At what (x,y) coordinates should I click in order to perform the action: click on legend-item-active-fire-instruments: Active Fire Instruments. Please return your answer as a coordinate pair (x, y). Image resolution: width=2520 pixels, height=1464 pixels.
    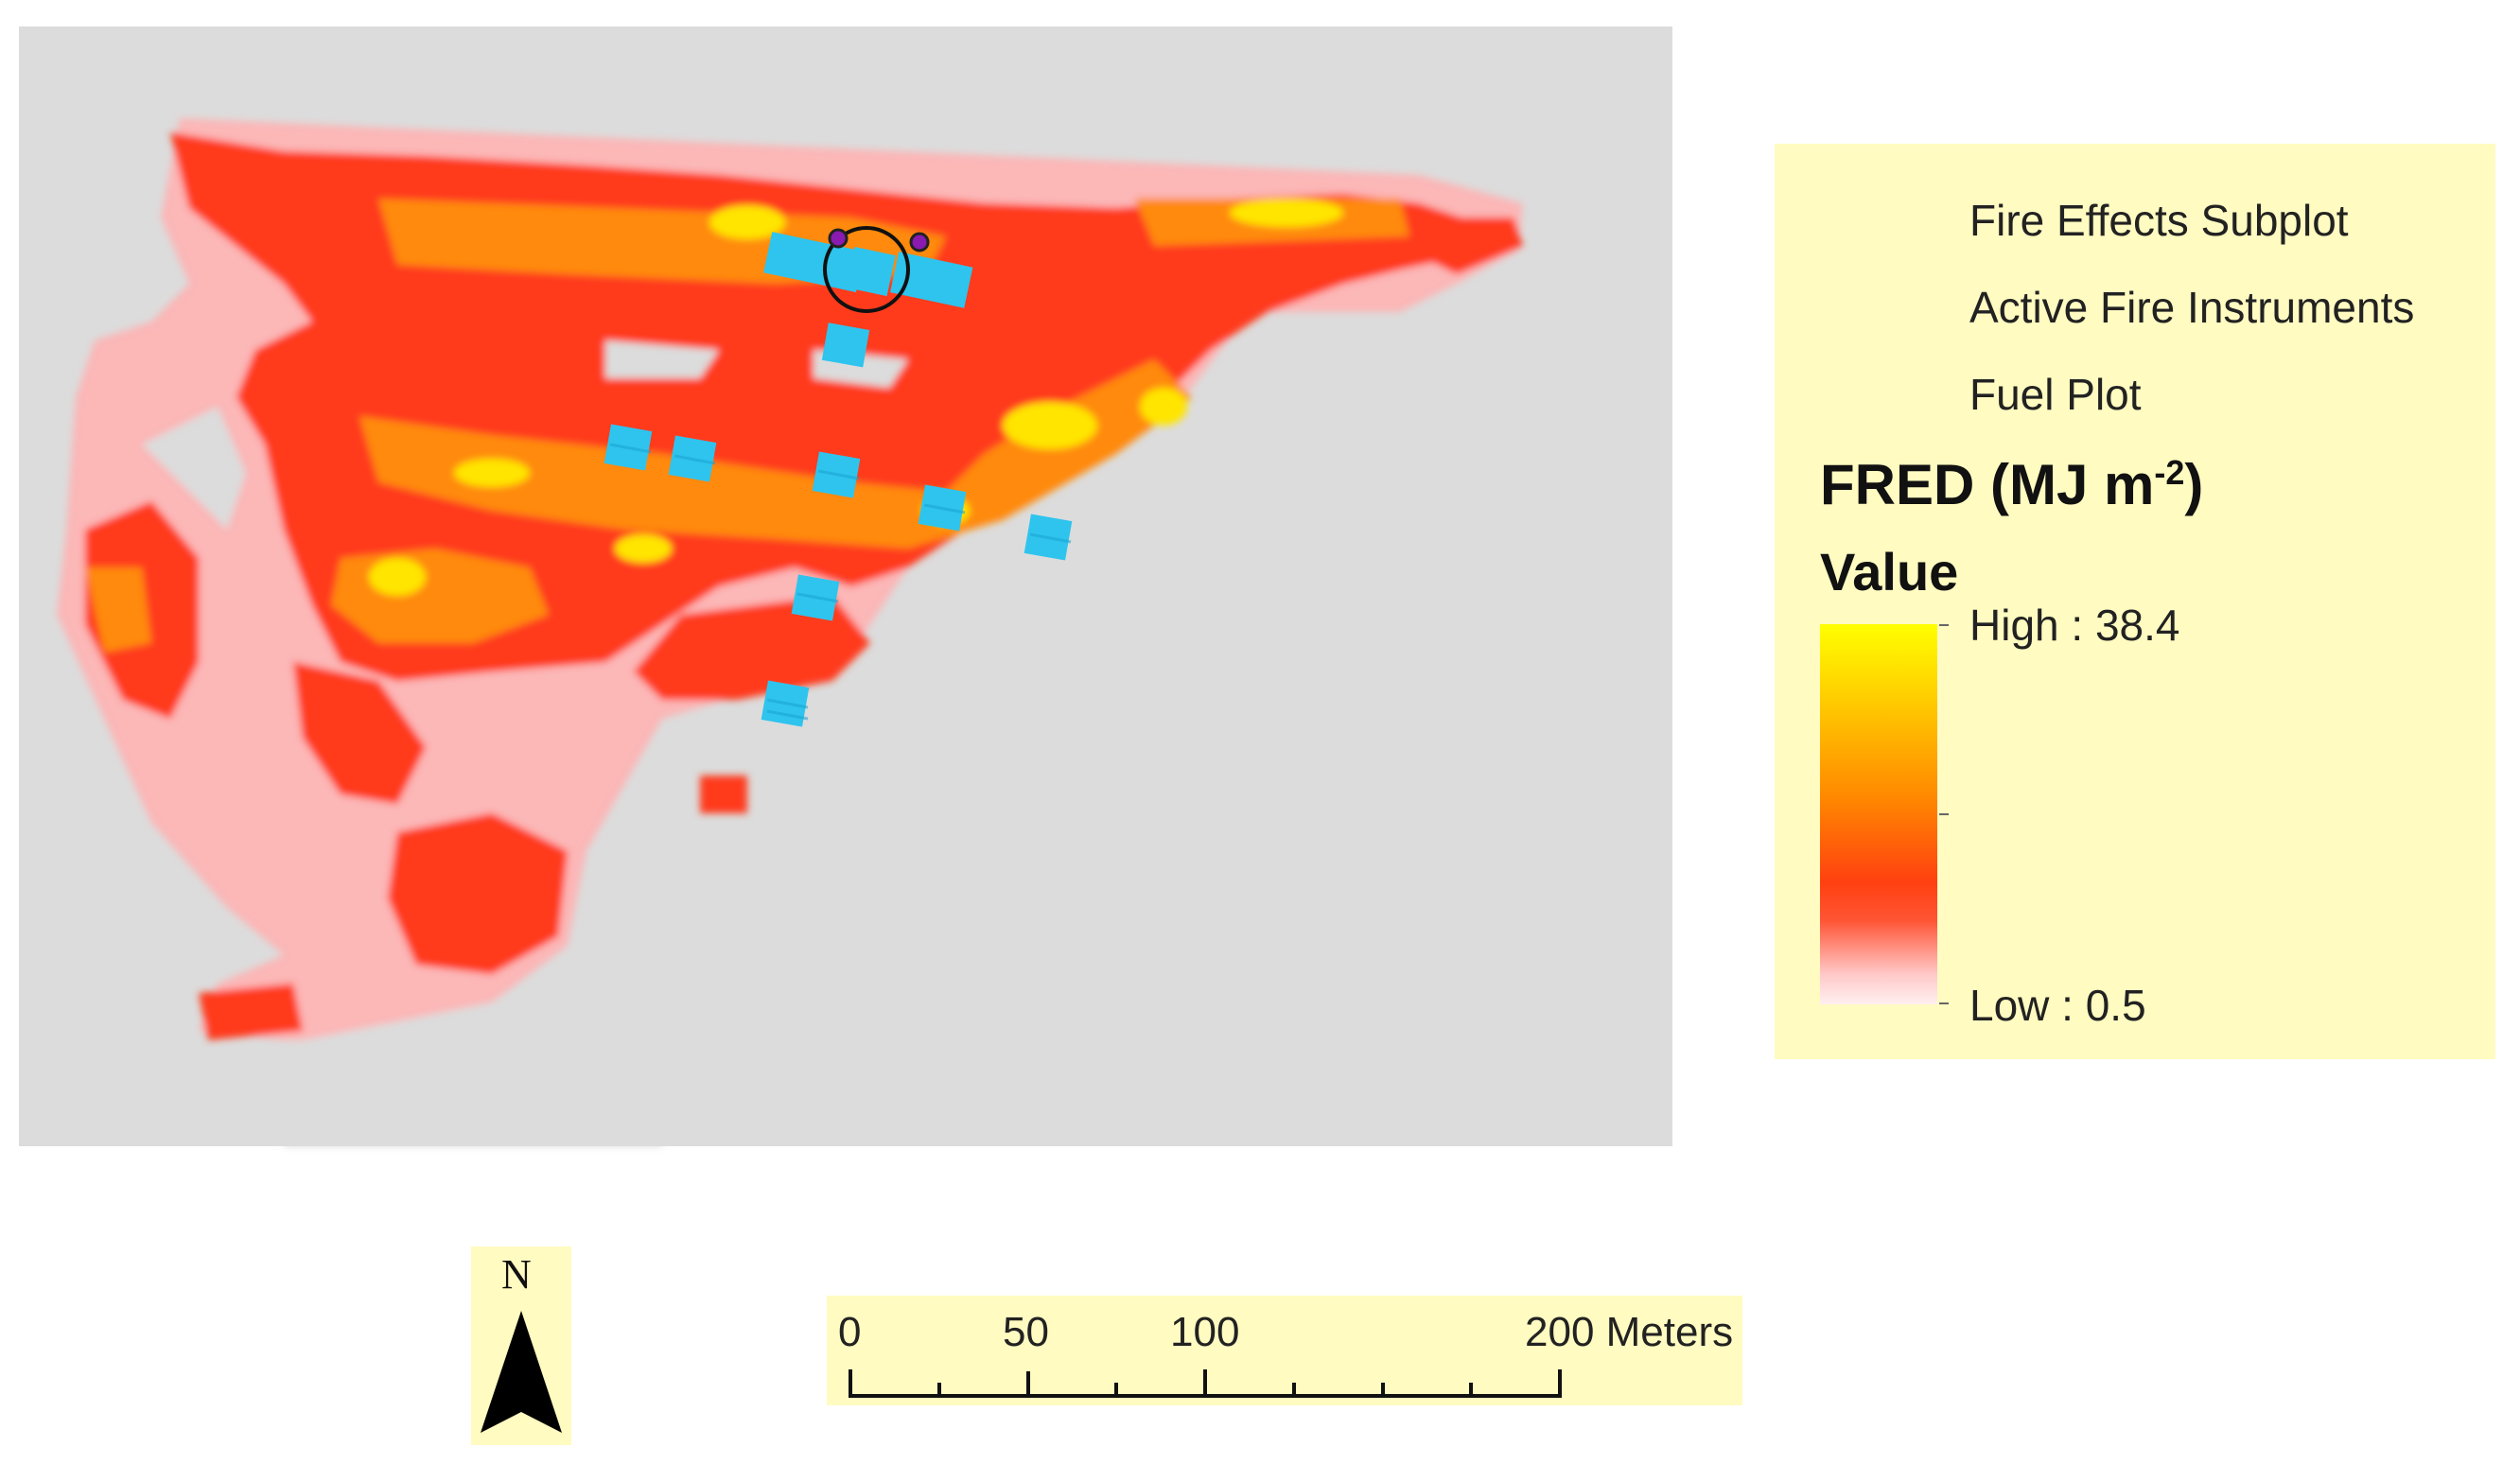
    Looking at the image, I should click on (2192, 307).